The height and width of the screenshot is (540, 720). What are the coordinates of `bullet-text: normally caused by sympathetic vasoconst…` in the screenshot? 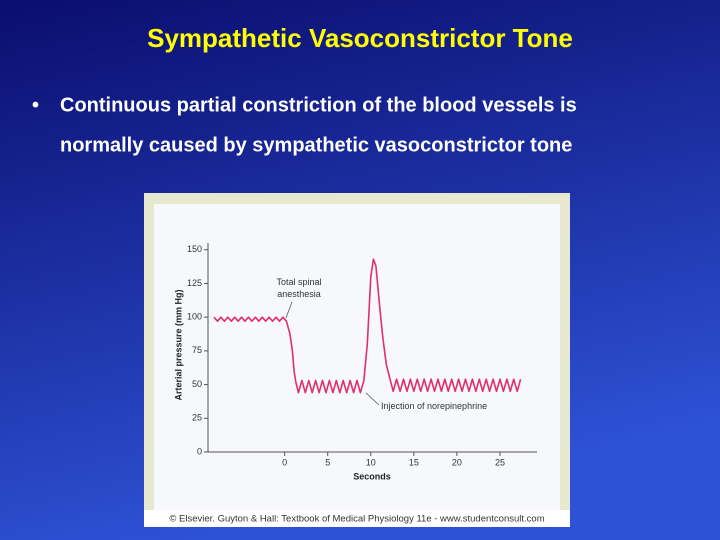 It's located at (316, 145).